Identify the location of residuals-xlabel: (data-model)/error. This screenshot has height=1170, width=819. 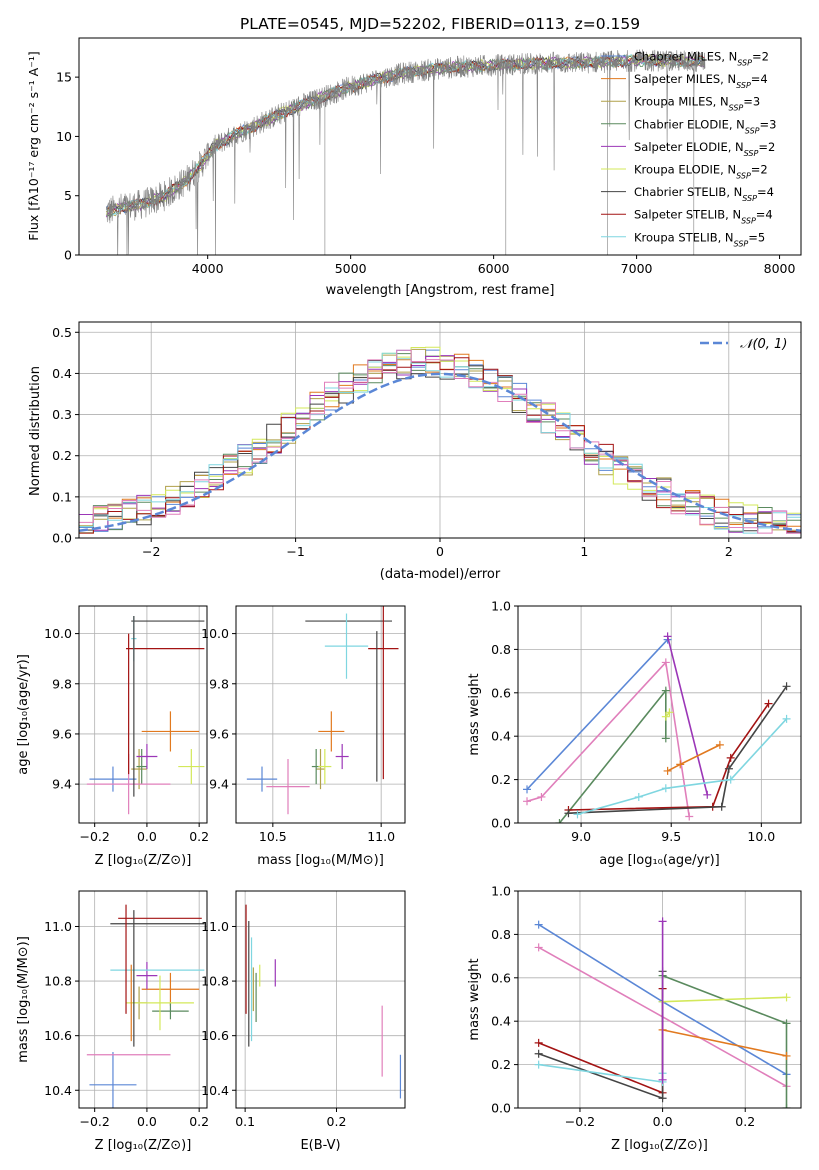
(440, 574).